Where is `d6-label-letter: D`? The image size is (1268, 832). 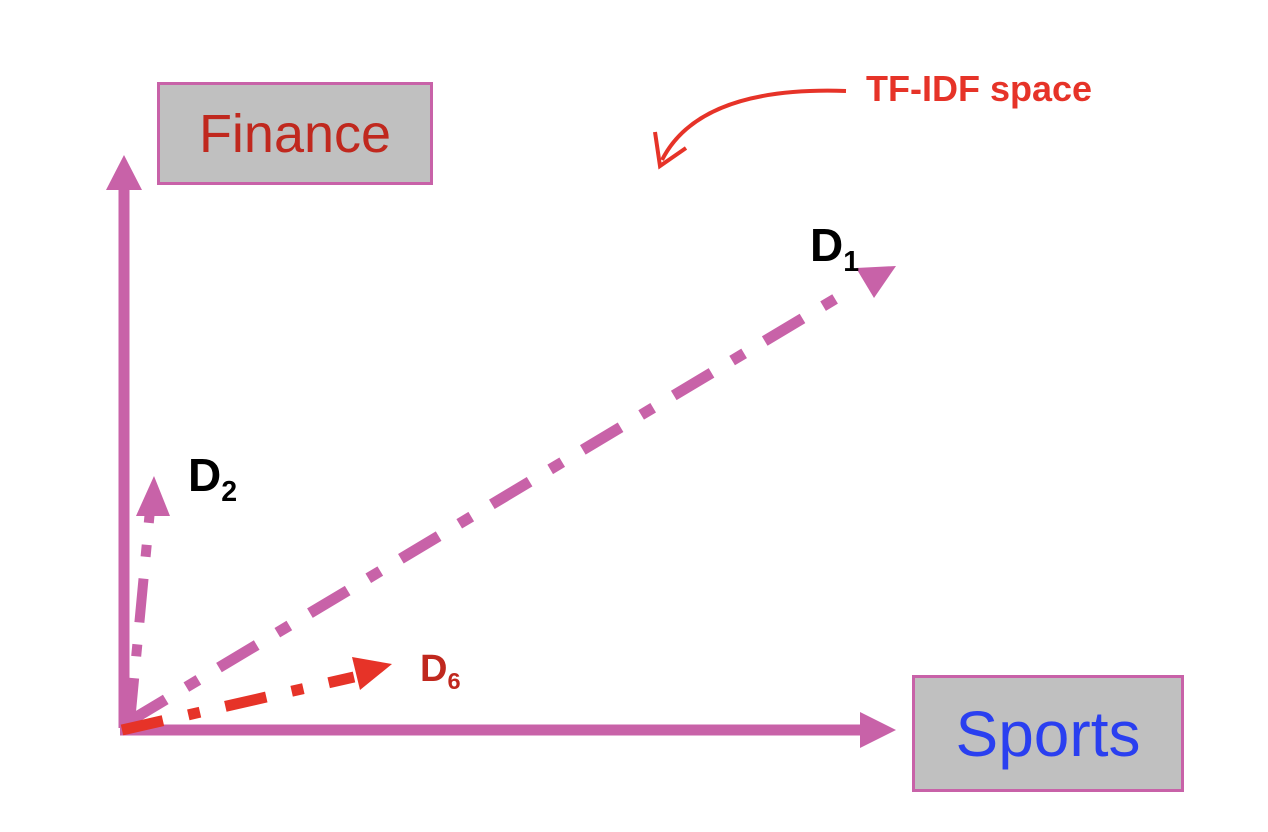
d6-label-letter: D is located at coordinates (434, 669).